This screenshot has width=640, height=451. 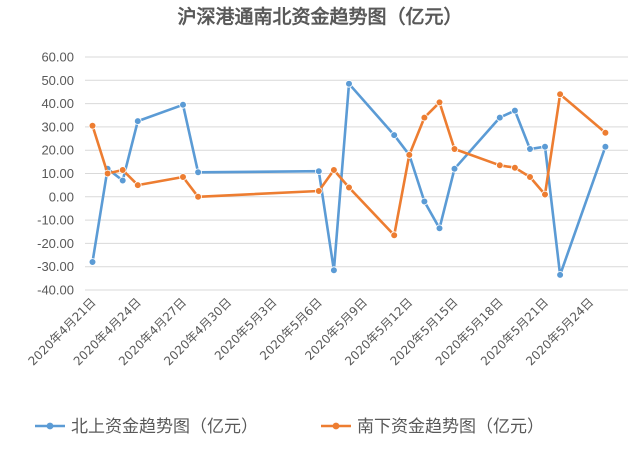 What do you see at coordinates (57, 57) in the screenshot?
I see `y-tick-label: 60.00` at bounding box center [57, 57].